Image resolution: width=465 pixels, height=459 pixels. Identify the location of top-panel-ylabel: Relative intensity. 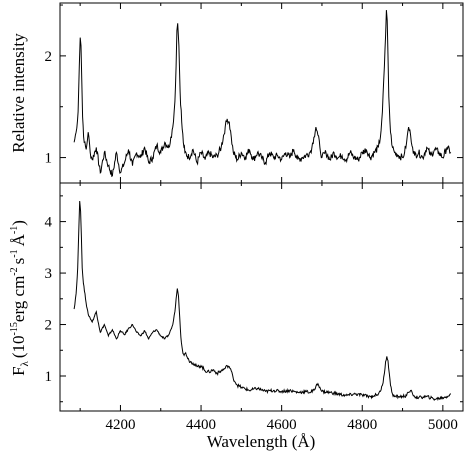
(18, 93).